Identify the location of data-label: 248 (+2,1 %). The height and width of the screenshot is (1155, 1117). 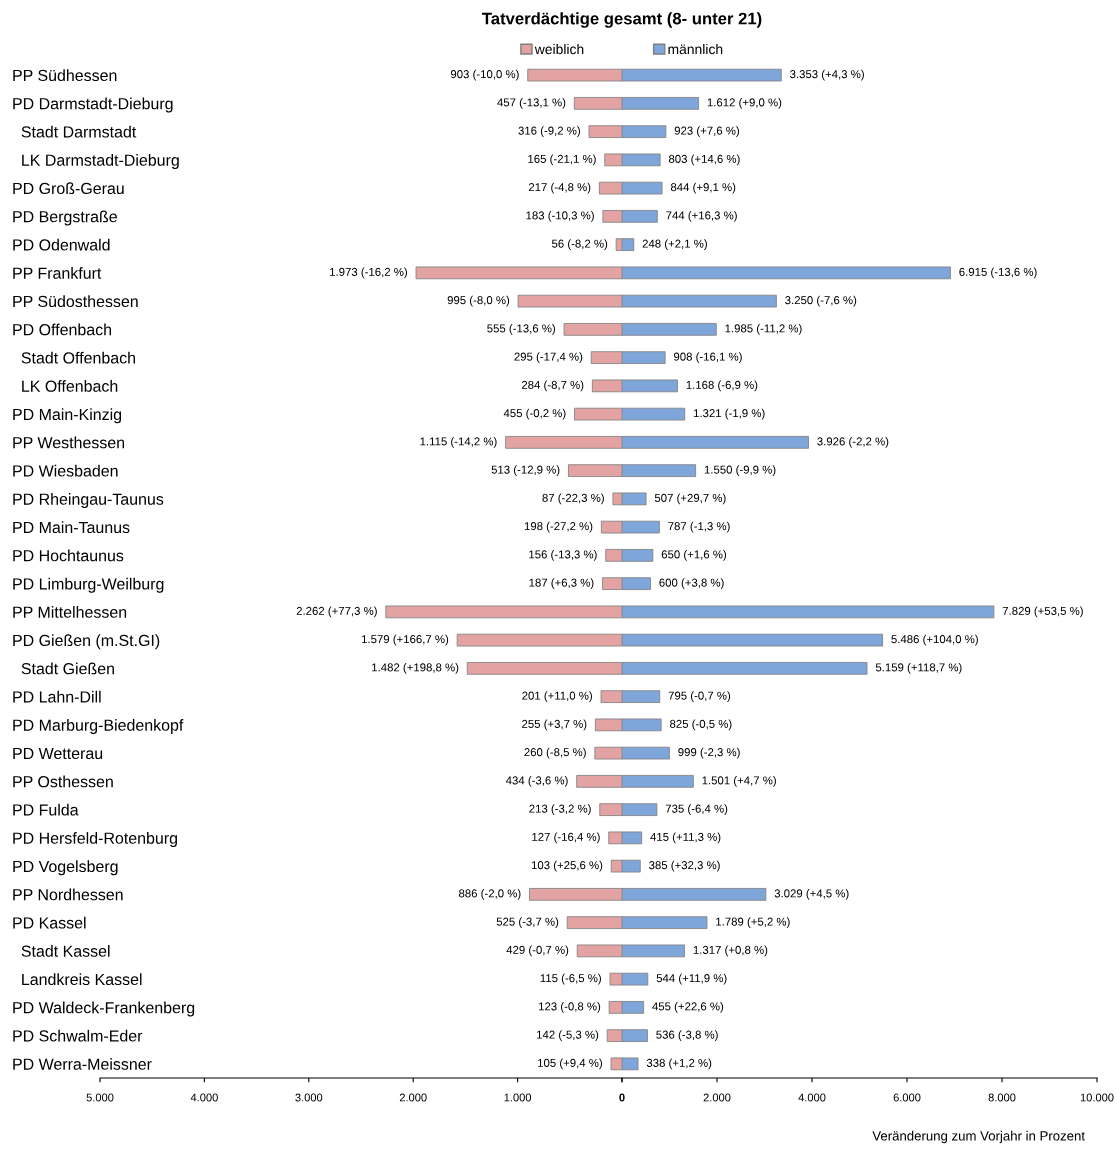
(674, 244).